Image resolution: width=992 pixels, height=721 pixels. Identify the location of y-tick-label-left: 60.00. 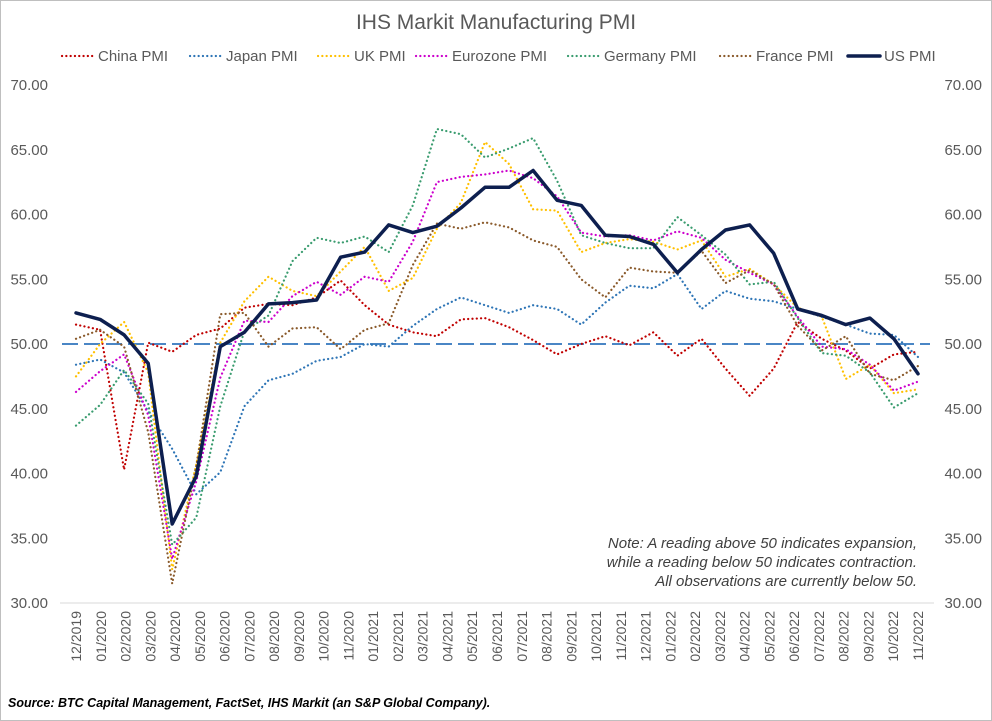
(29, 215).